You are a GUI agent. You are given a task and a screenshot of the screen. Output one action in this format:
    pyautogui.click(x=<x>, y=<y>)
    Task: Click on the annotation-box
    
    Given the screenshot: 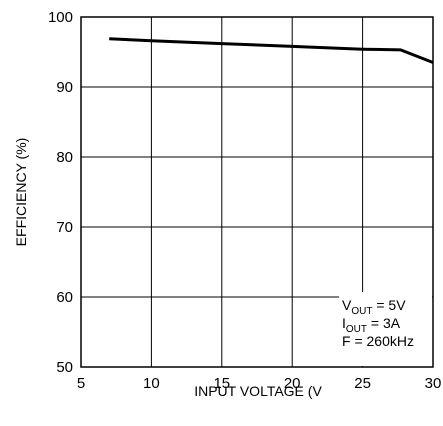 What is the action you would take?
    pyautogui.click(x=385, y=329)
    